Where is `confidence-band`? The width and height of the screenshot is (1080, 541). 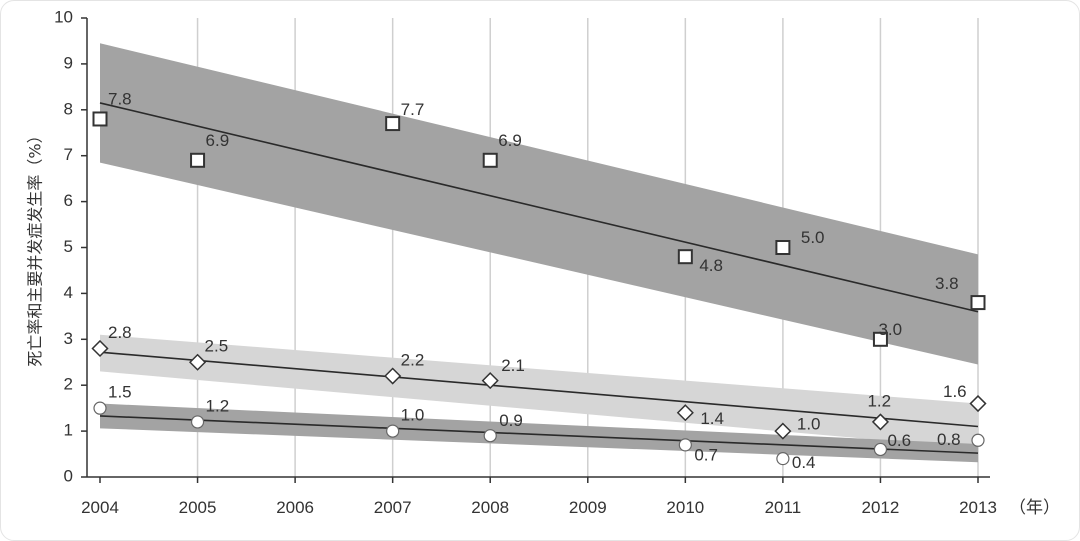
confidence-band is located at coordinates (539, 433).